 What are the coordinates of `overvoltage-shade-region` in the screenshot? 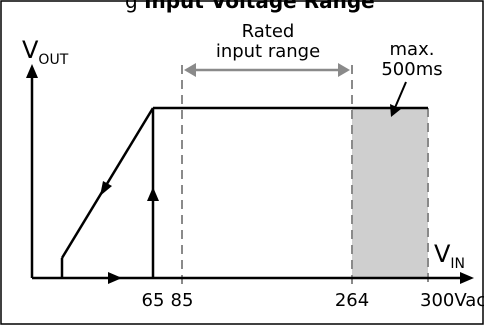 It's located at (390, 193).